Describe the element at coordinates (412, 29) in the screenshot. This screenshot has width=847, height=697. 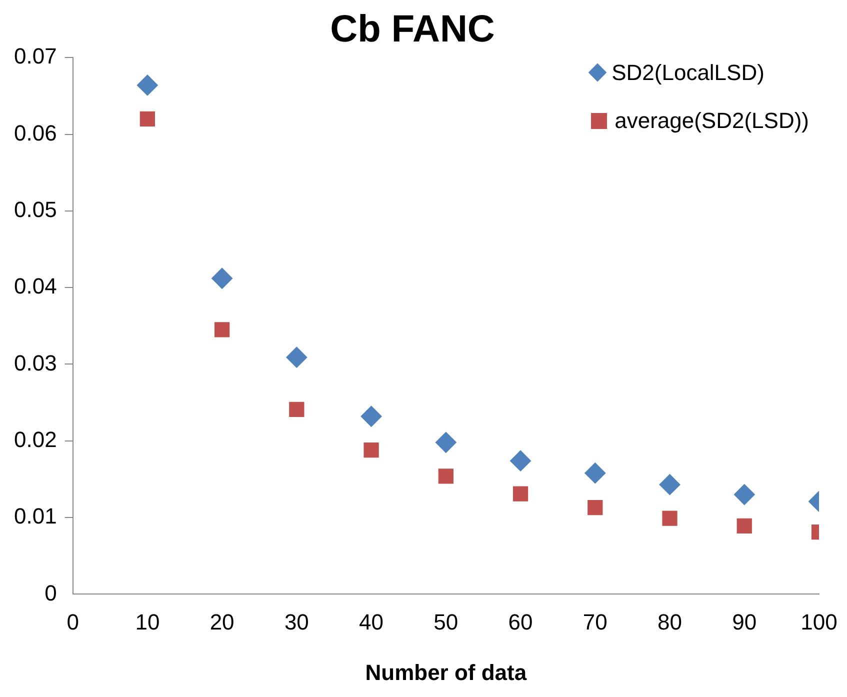
I see `chart-title: Cb FANC` at that location.